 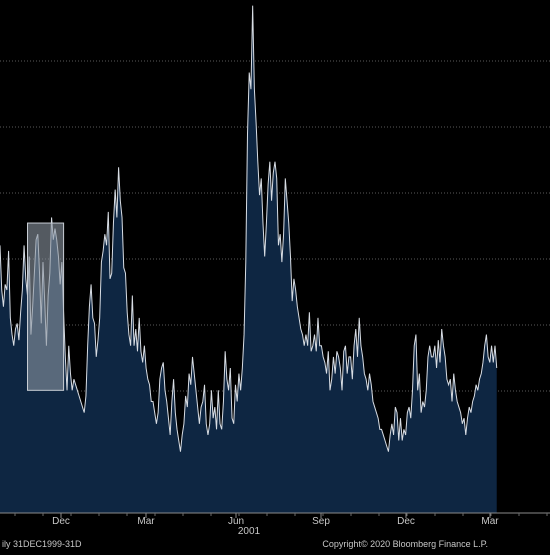 What do you see at coordinates (249, 531) in the screenshot?
I see `year-label: 2001` at bounding box center [249, 531].